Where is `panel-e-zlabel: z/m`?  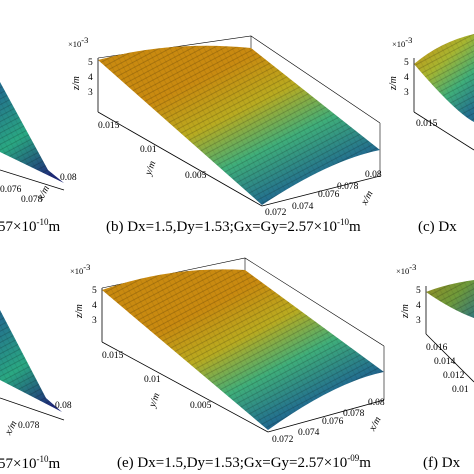
panel-e-zlabel: z/m is located at coordinates (79, 311).